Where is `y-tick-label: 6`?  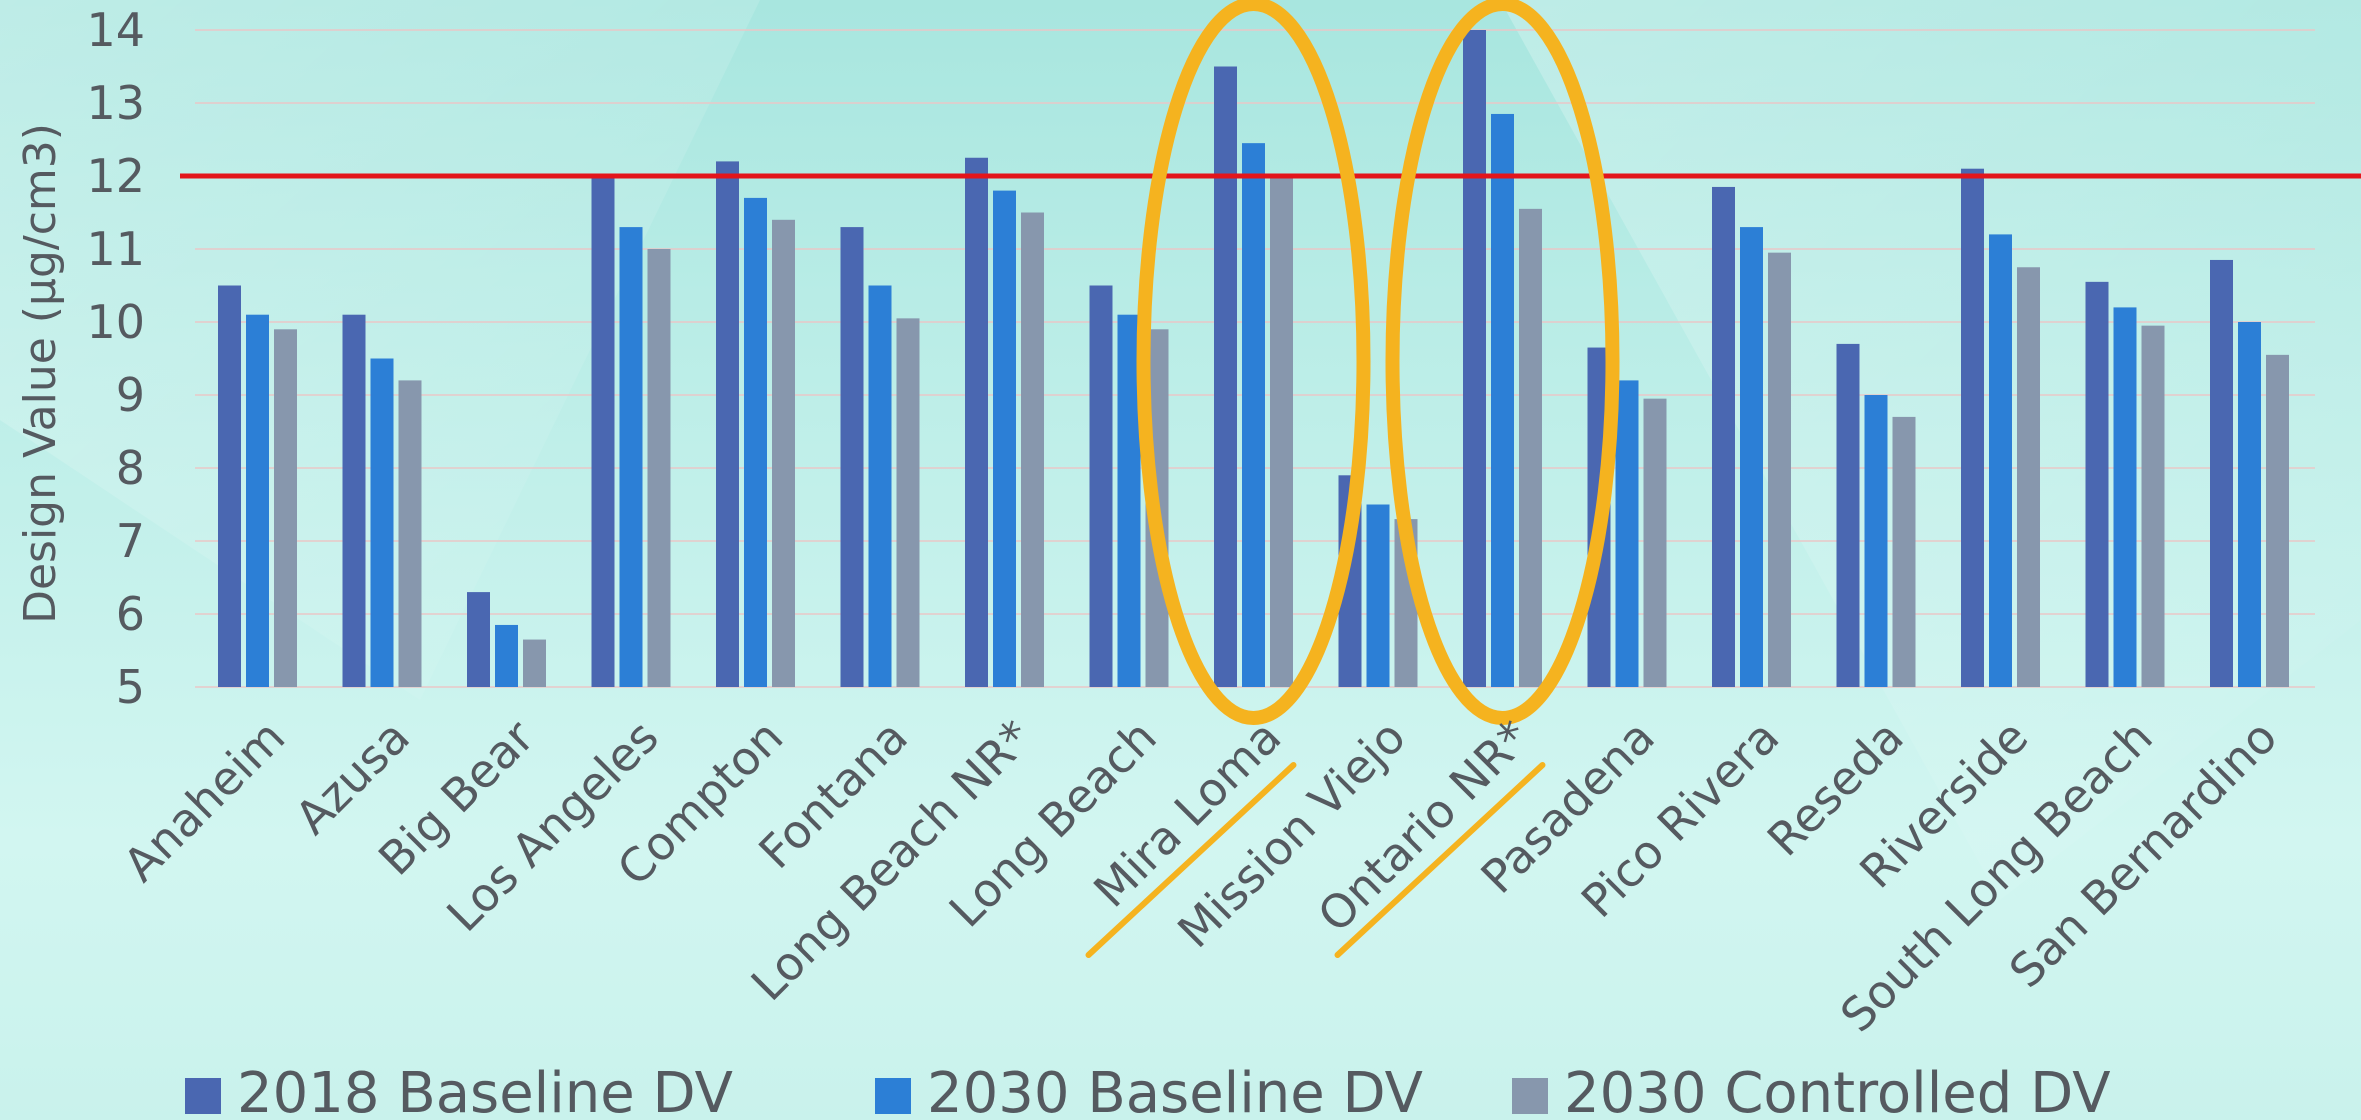 y-tick-label: 6 is located at coordinates (130, 614).